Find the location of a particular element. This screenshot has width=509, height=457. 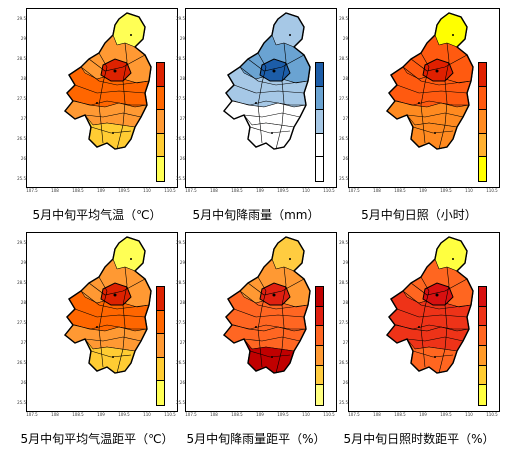

map-caption: 5月中旬降雨量距平（%） is located at coordinates (256, 439).